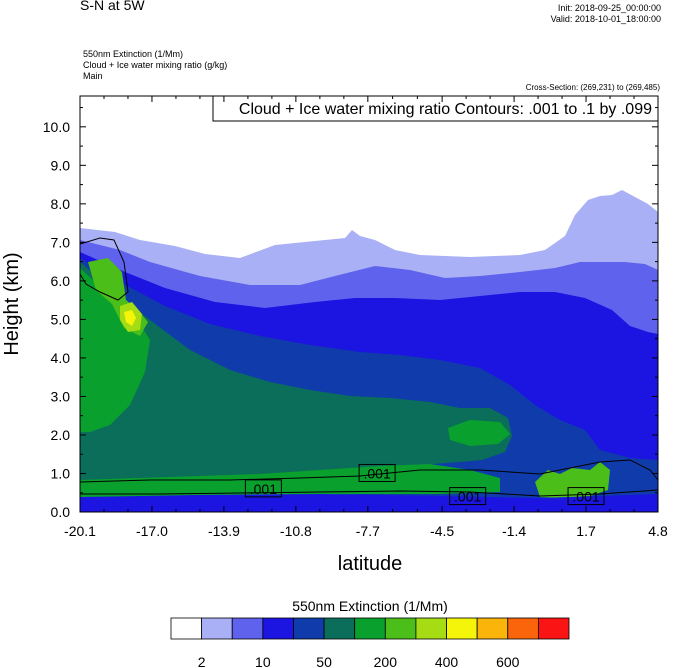  What do you see at coordinates (224, 531) in the screenshot?
I see `x-tick-label: -13.9` at bounding box center [224, 531].